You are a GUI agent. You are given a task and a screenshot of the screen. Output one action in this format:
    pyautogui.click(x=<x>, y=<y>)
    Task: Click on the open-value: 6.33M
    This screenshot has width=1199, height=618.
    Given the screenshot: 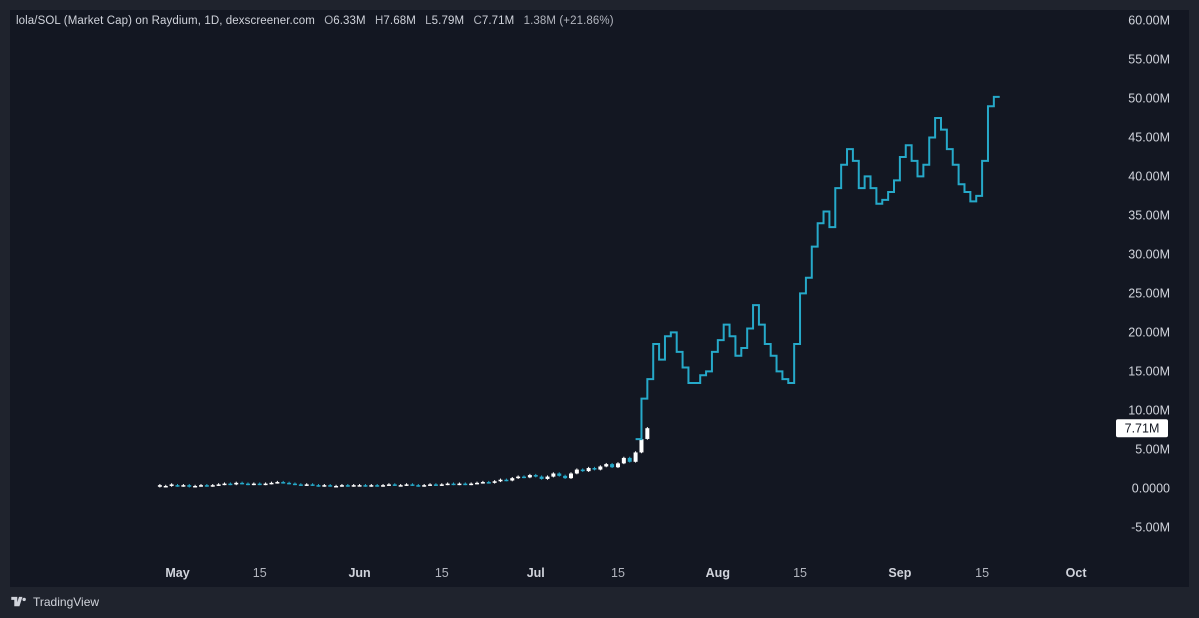 What is the action you would take?
    pyautogui.click(x=349, y=21)
    